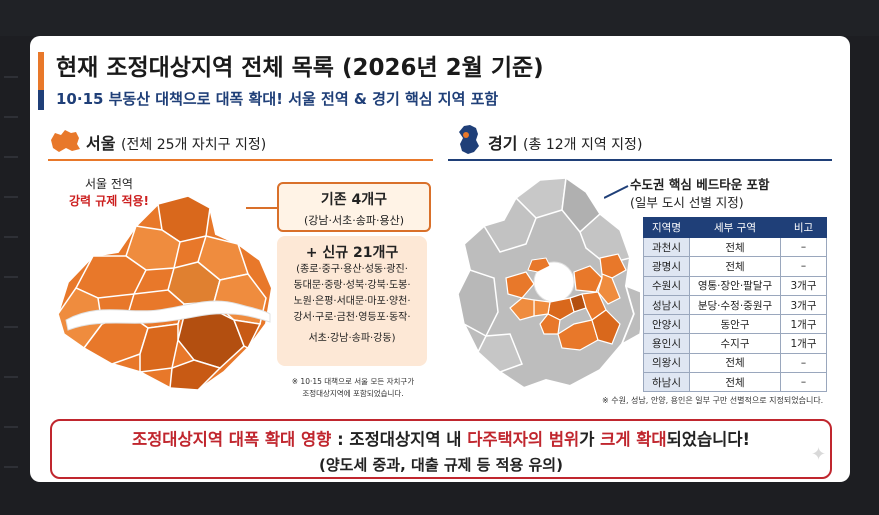  What do you see at coordinates (65, 141) in the screenshot?
I see `seoul-map-icon` at bounding box center [65, 141].